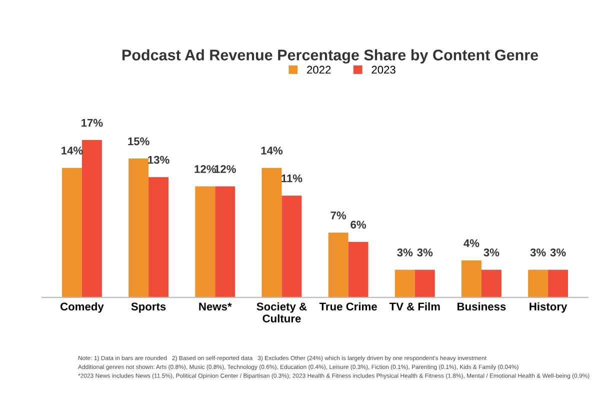 Image resolution: width=600 pixels, height=402 pixels. What do you see at coordinates (82, 307) in the screenshot?
I see `x-tick-label: Comedy` at bounding box center [82, 307].